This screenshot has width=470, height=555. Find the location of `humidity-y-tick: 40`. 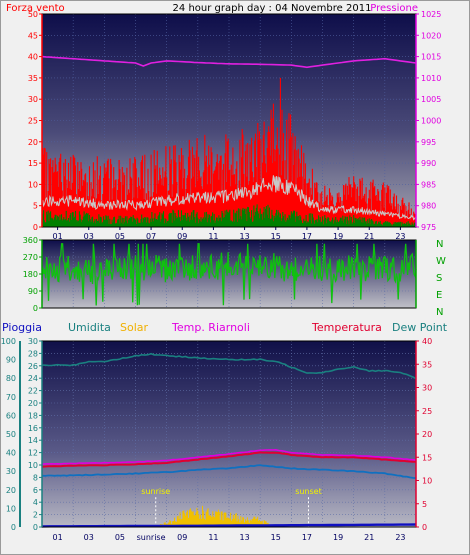

humidity-y-tick: 40 is located at coordinates (11, 453).